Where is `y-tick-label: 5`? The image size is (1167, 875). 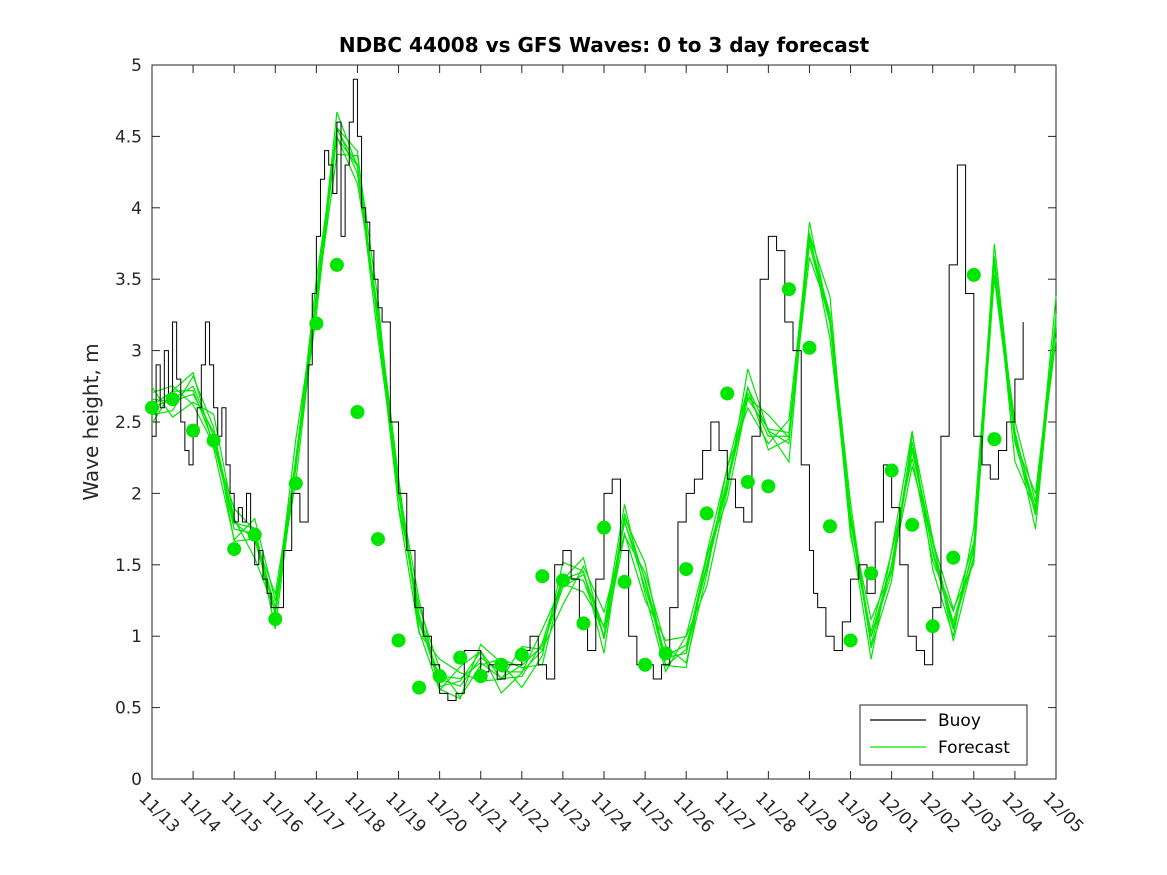 y-tick-label: 5 is located at coordinates (136, 66).